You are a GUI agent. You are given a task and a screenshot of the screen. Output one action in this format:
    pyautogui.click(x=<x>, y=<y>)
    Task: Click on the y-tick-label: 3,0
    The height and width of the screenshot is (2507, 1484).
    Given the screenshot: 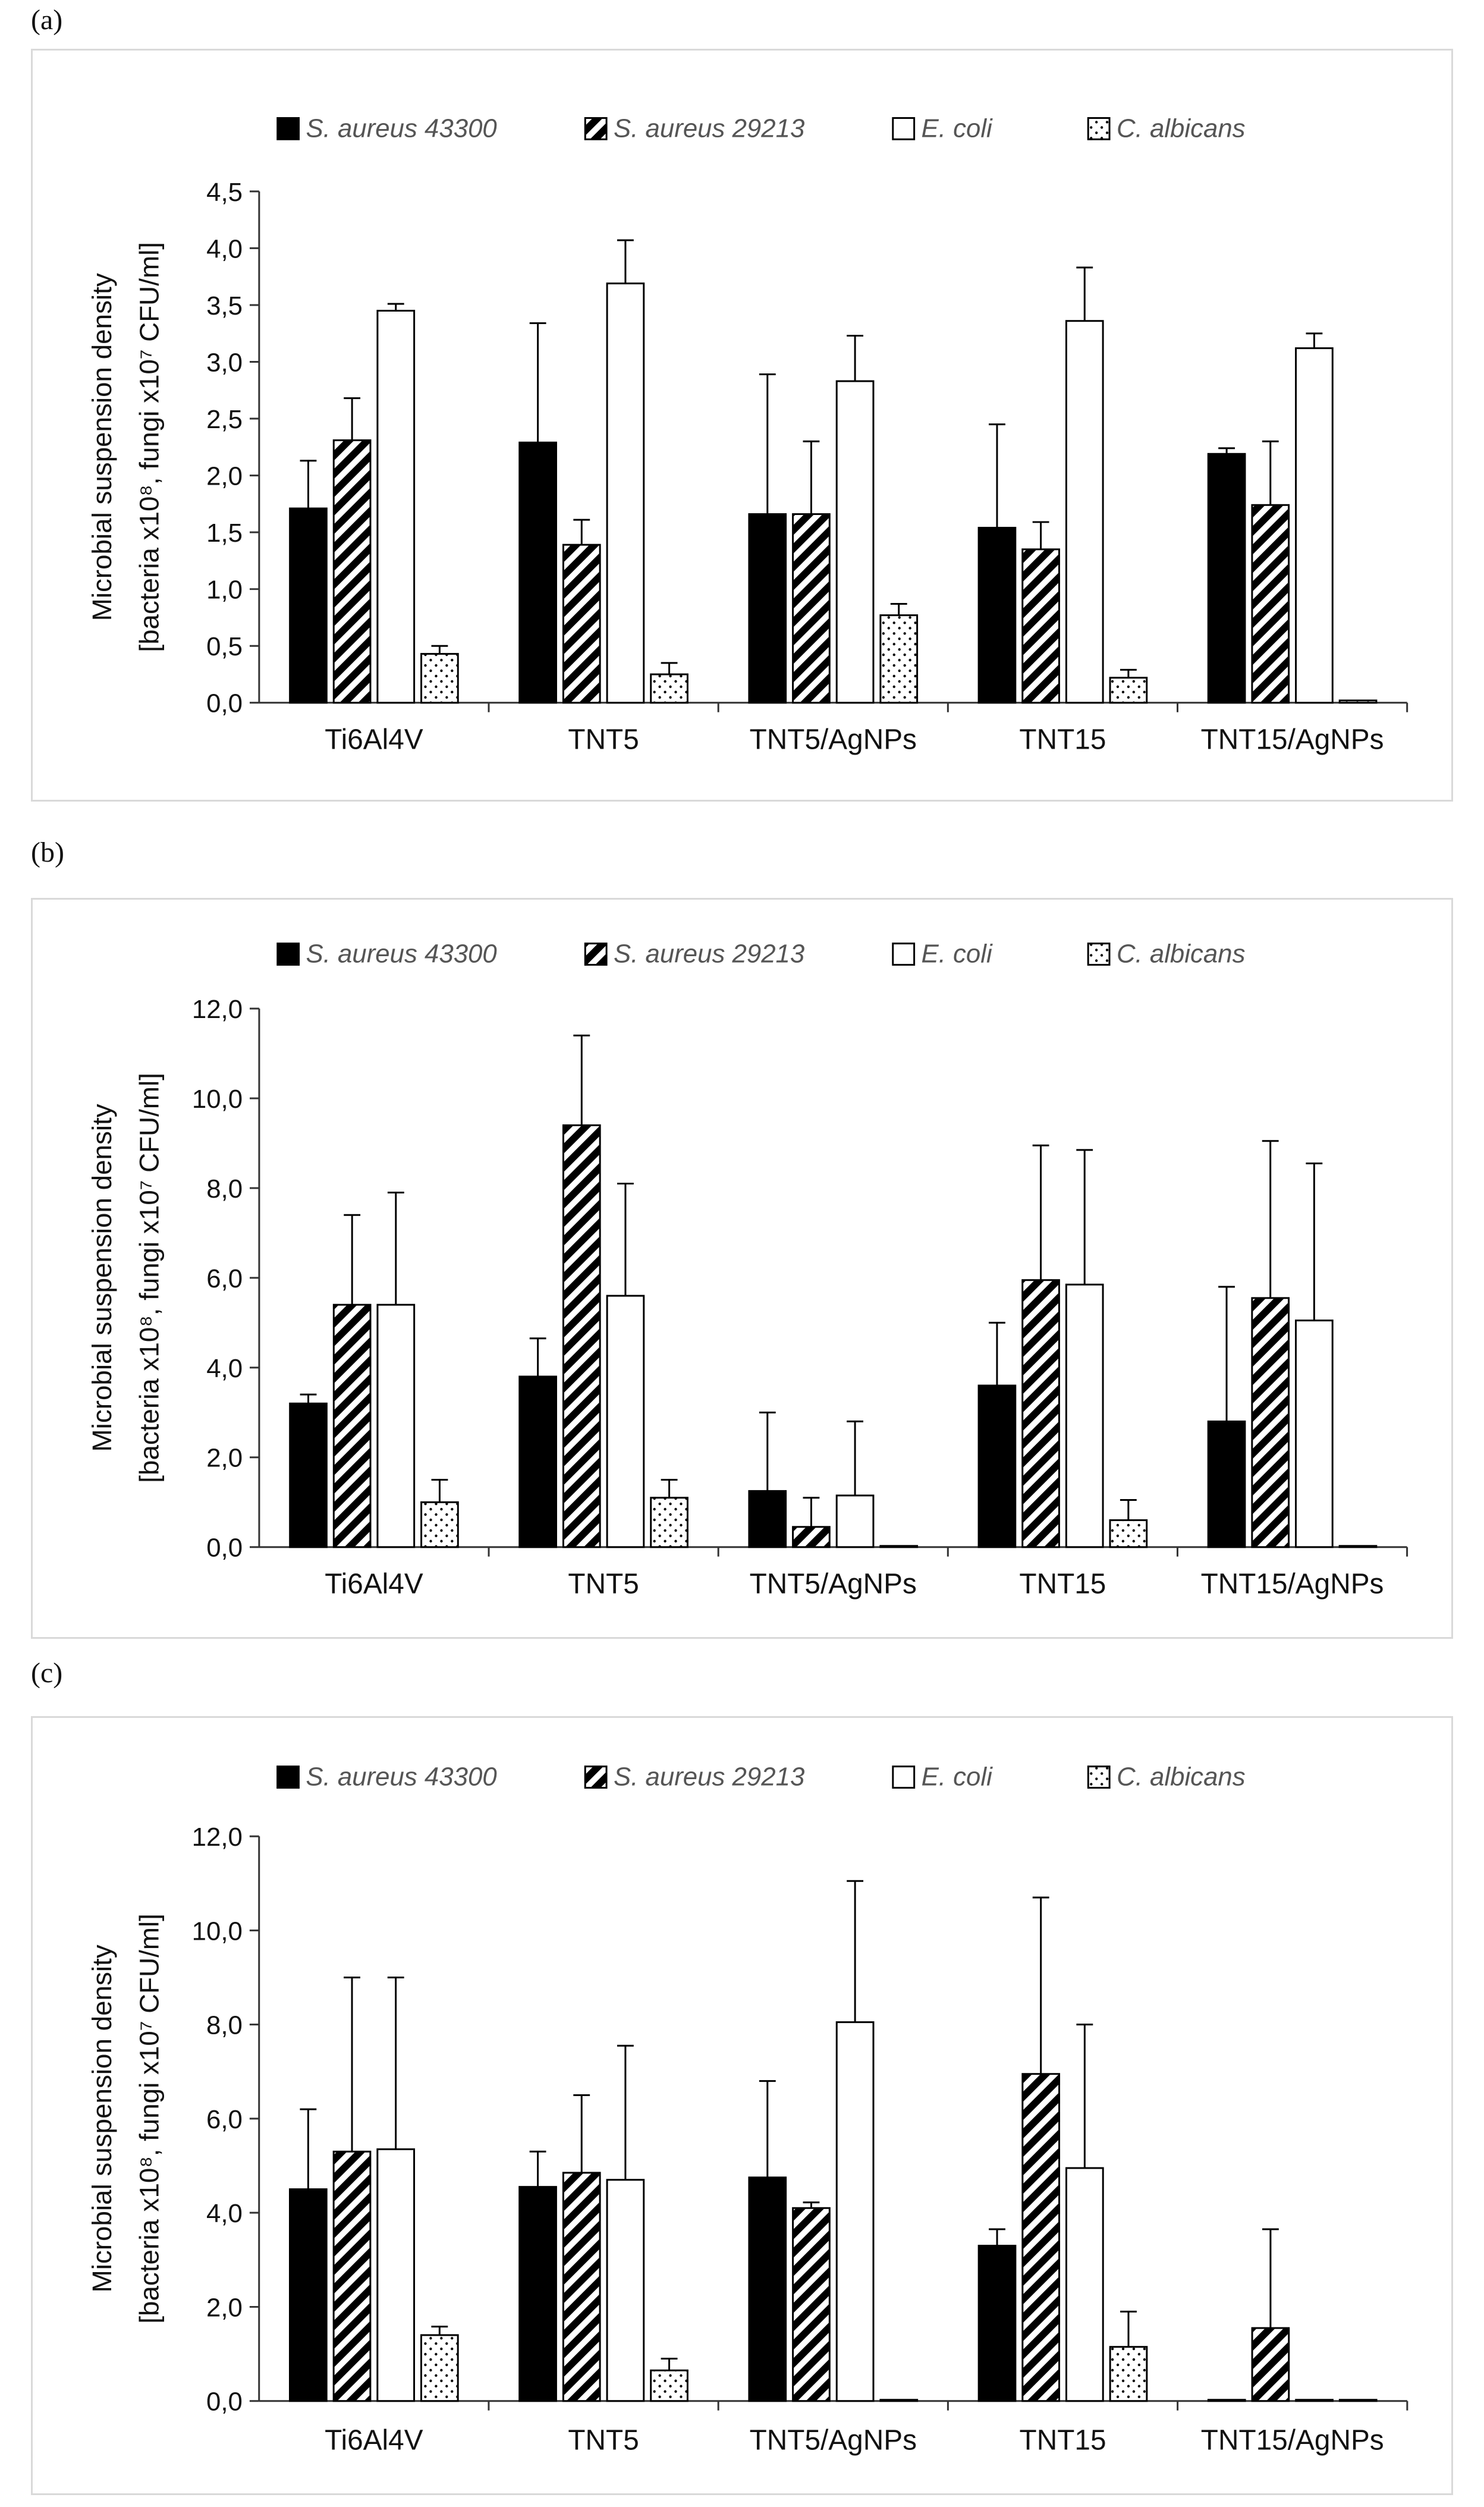 What is the action you would take?
    pyautogui.click(x=224, y=362)
    